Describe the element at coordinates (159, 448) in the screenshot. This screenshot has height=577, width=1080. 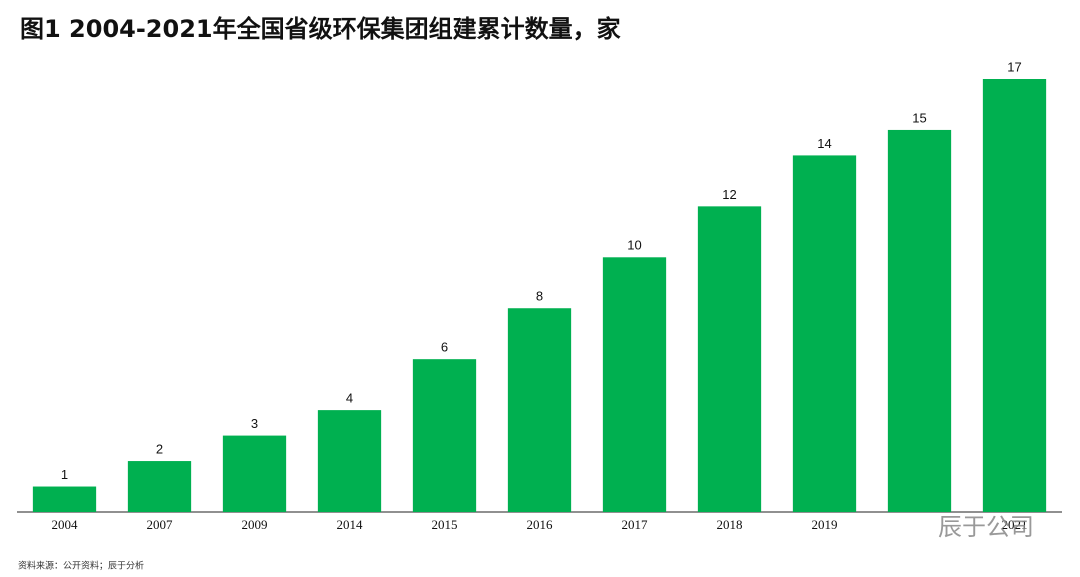
I see `value-label: 2` at that location.